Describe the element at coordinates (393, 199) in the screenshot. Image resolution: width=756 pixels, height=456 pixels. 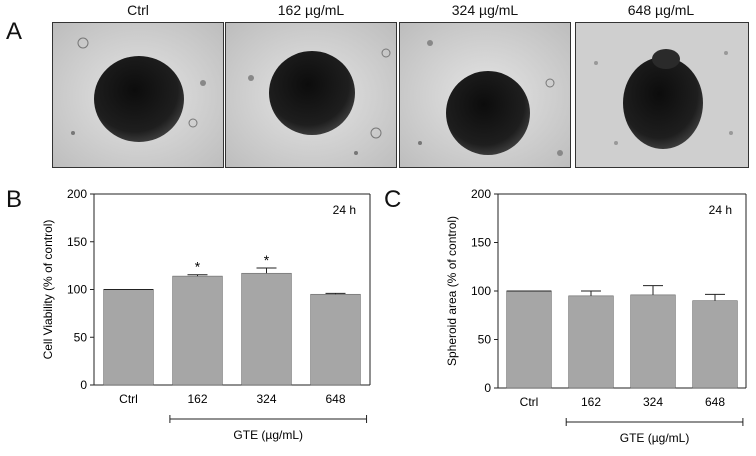
I see `panel-c-letter: C` at that location.